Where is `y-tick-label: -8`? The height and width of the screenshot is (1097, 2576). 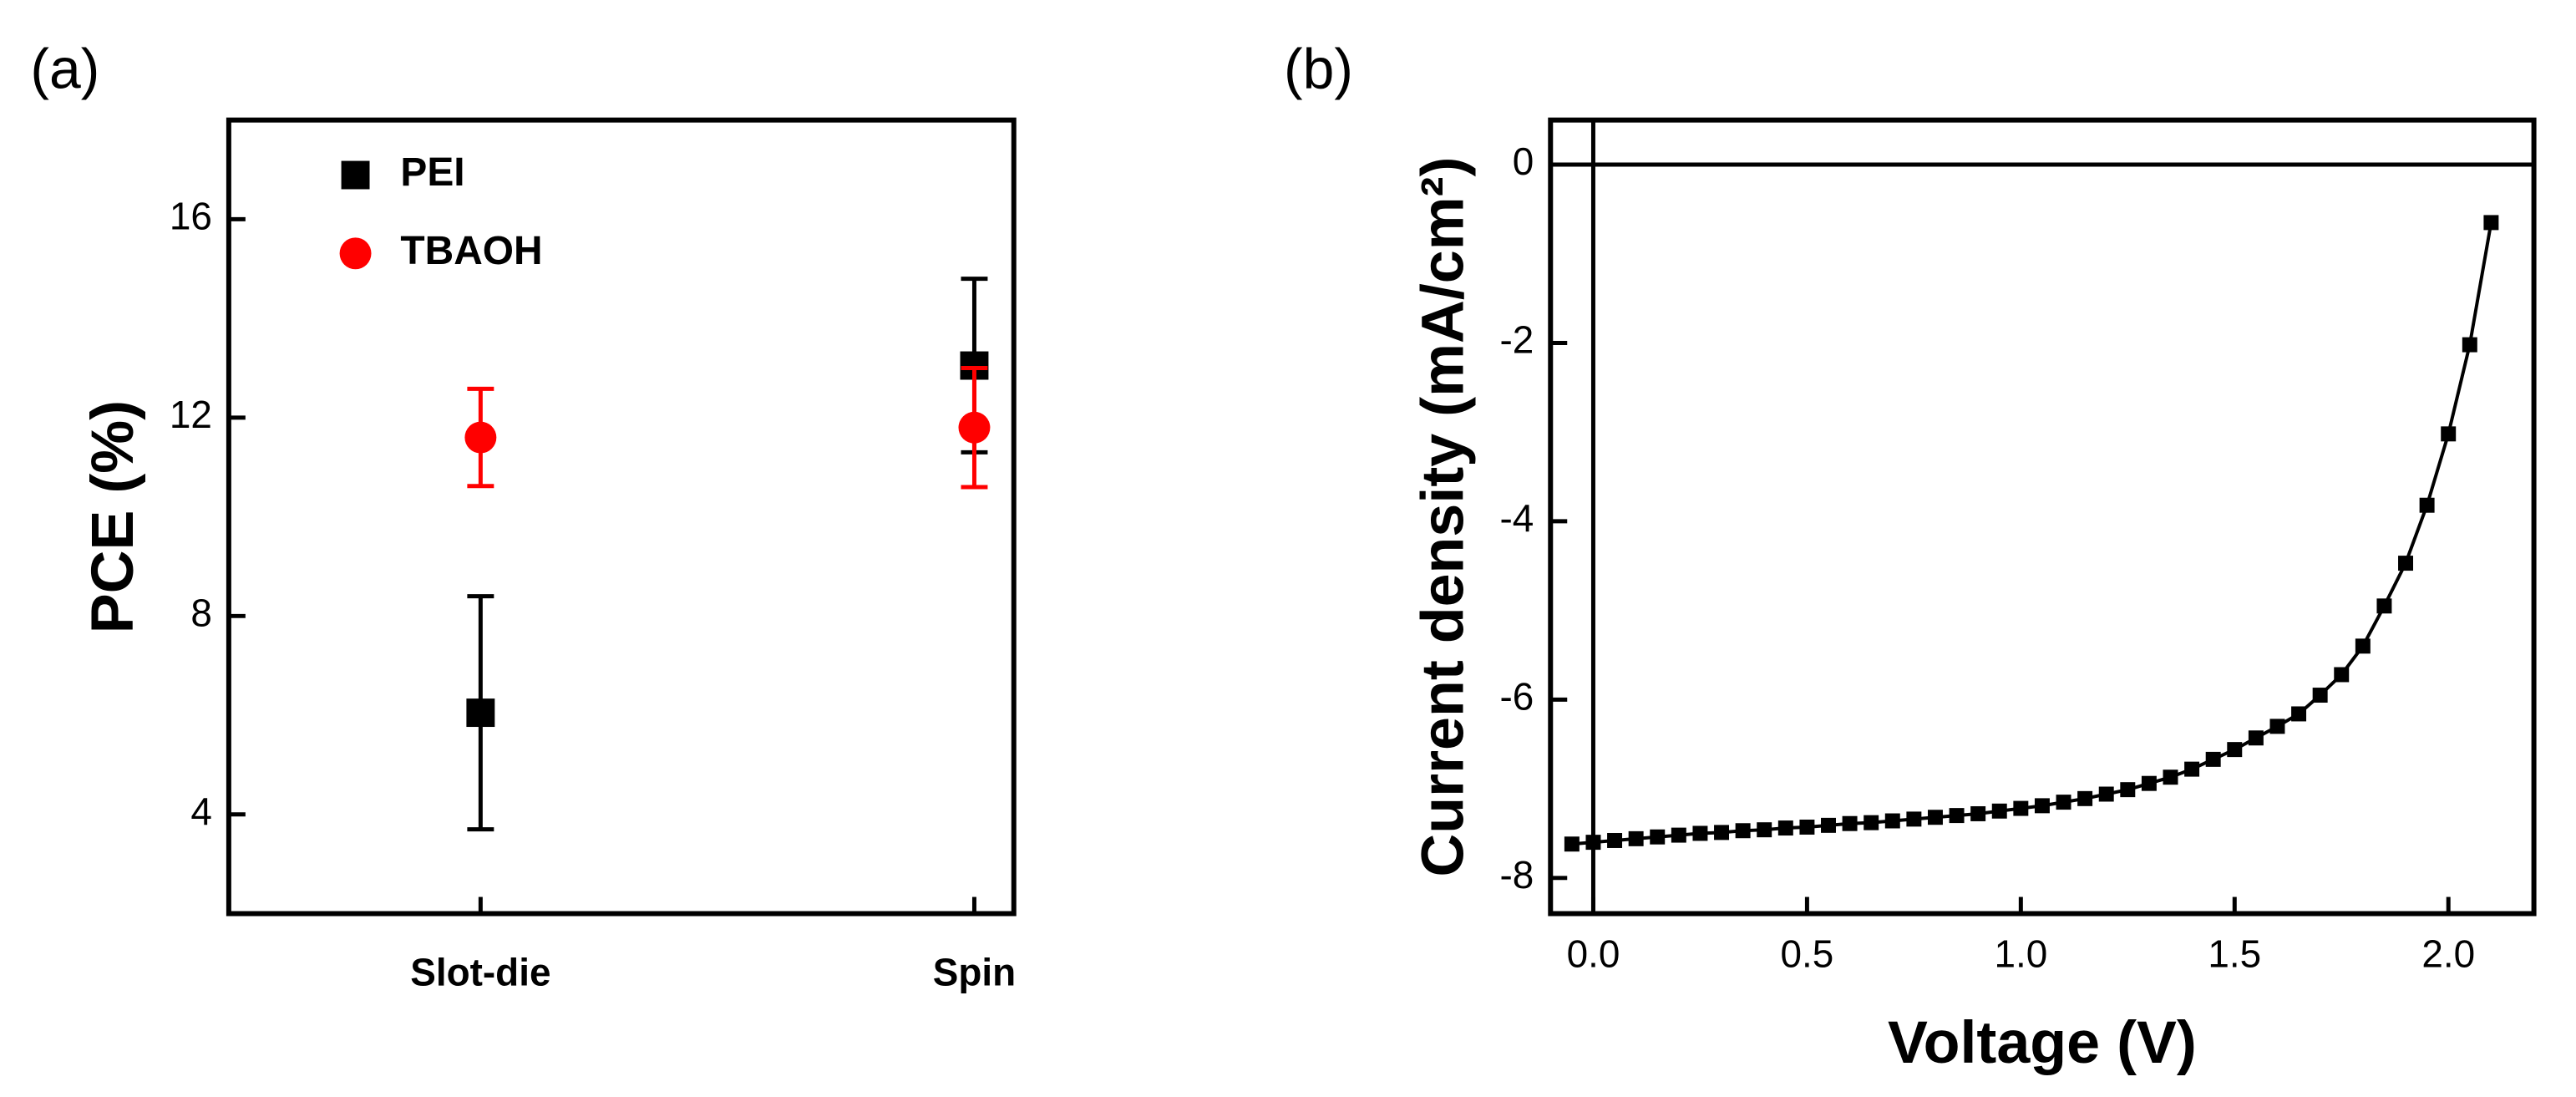 y-tick-label: -8 is located at coordinates (1517, 874).